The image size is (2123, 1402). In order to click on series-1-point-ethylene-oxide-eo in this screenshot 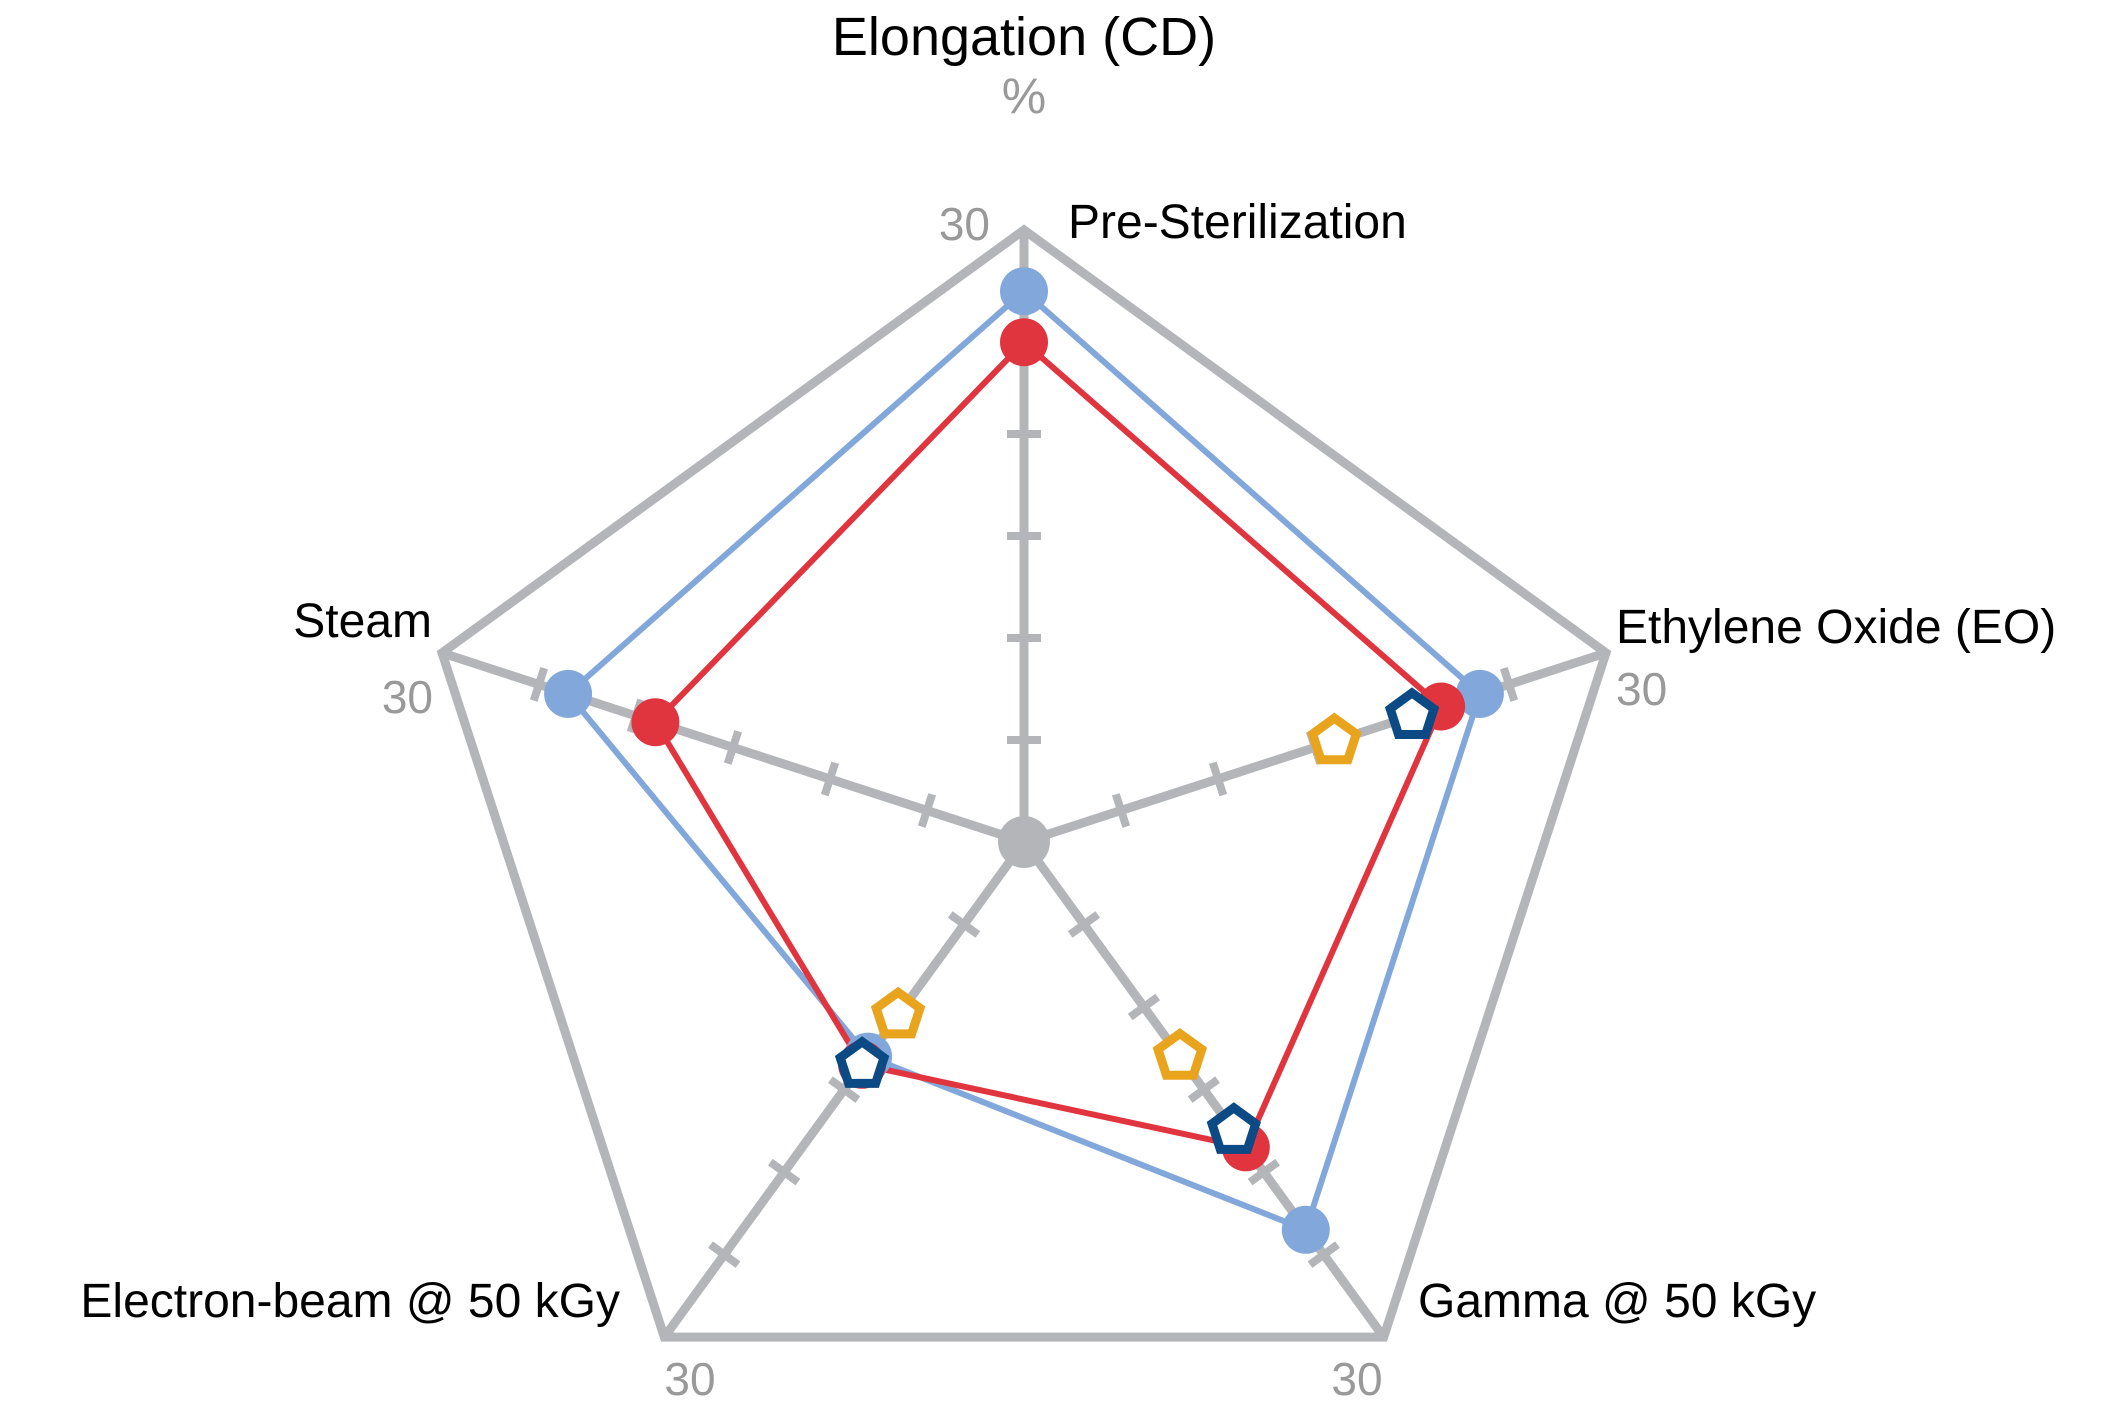, I will do `click(1479, 693)`.